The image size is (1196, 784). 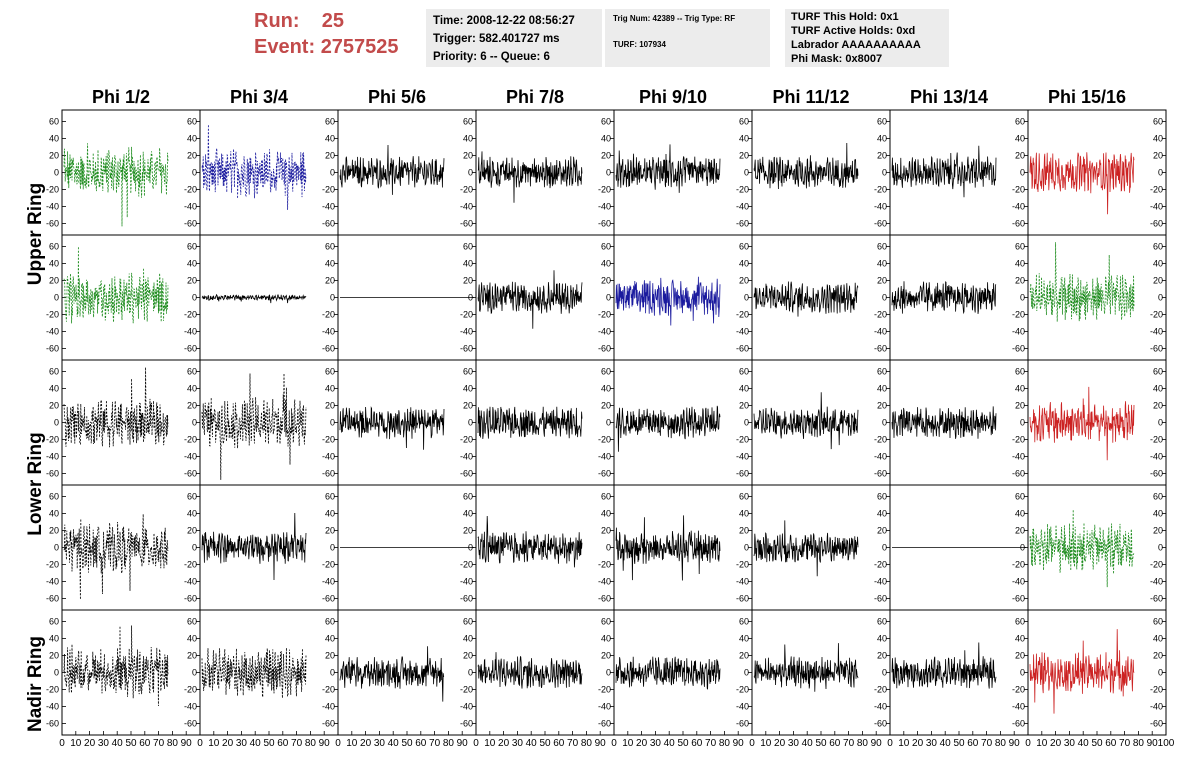 What do you see at coordinates (1087, 97) in the screenshot?
I see `column-header-phi-15-16: Phi 15/16` at bounding box center [1087, 97].